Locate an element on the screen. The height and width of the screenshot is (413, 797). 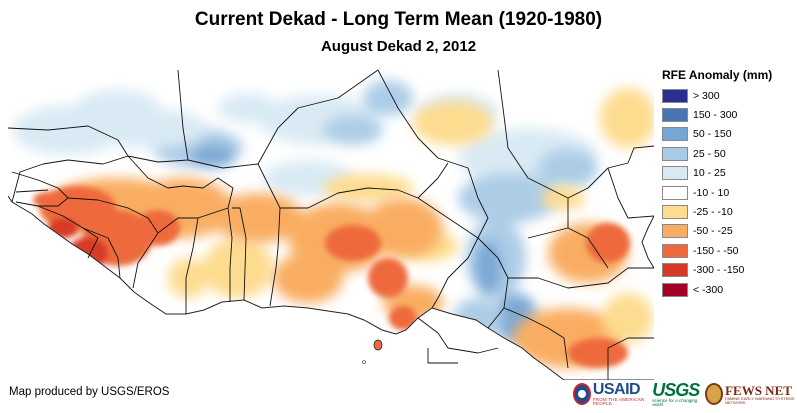
legend-item: -50 - -25 is located at coordinates (727, 231).